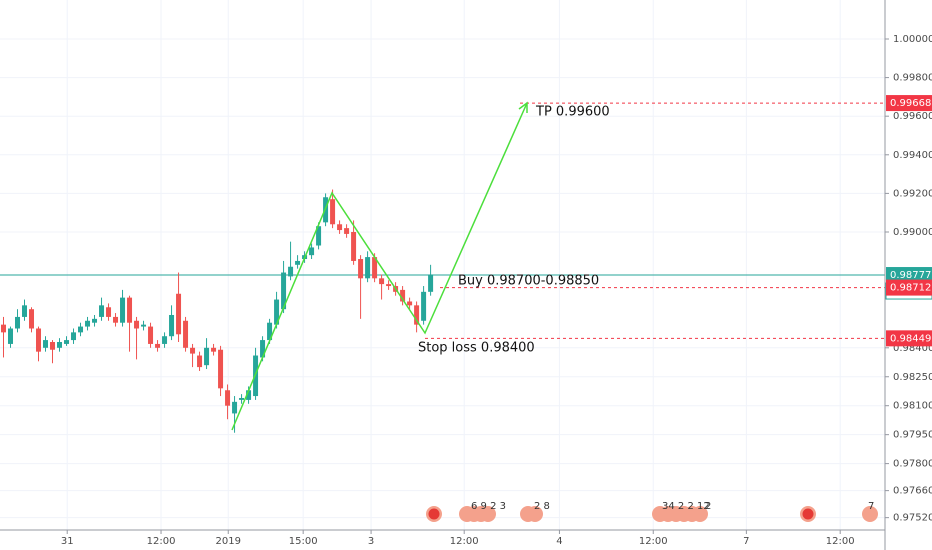 The image size is (932, 550). What do you see at coordinates (371, 541) in the screenshot?
I see `x-tick-label: 3` at bounding box center [371, 541].